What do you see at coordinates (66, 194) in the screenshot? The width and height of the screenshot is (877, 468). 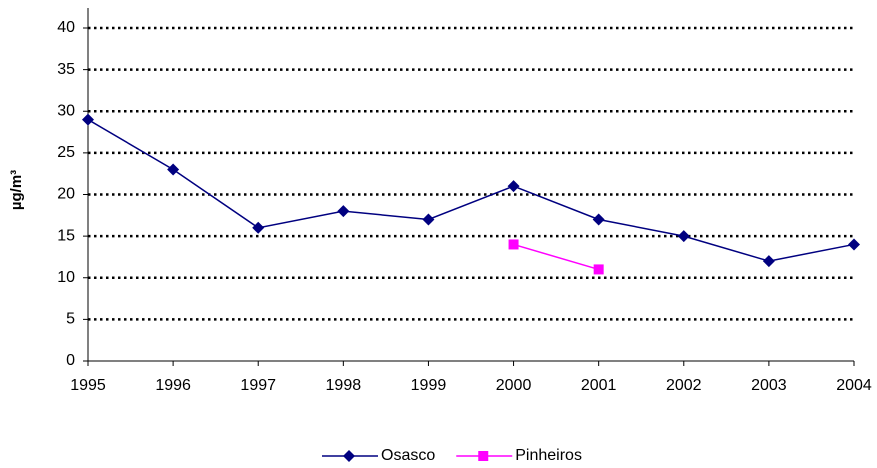 I see `y-tick-label: 20` at bounding box center [66, 194].